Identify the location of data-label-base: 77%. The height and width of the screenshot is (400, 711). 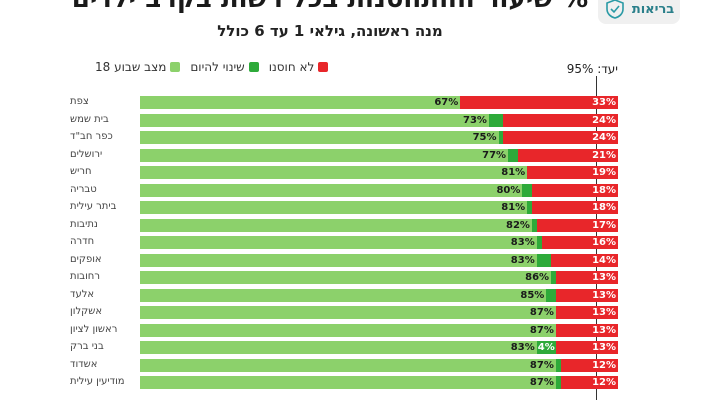
(494, 155).